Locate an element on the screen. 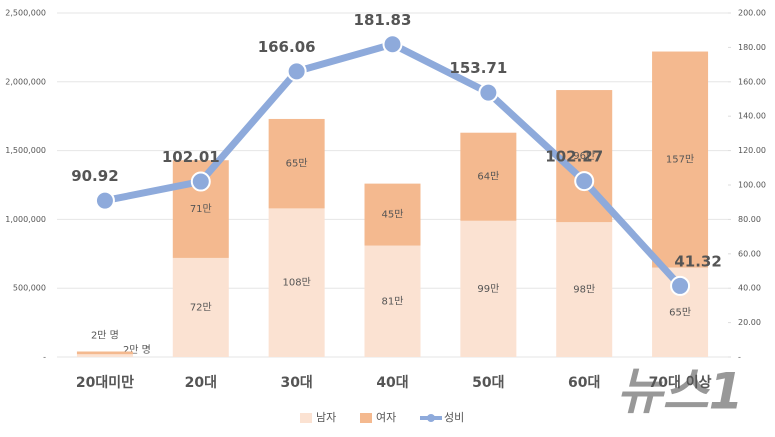 Image resolution: width=775 pixels, height=437 pixels. x-tick-label: 50대 is located at coordinates (488, 383).